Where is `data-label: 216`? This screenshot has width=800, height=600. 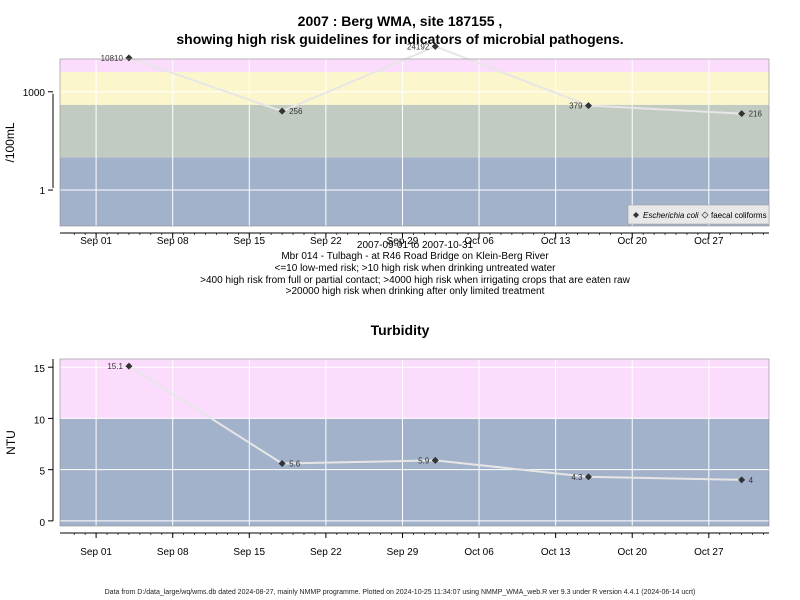 data-label: 216 is located at coordinates (756, 114).